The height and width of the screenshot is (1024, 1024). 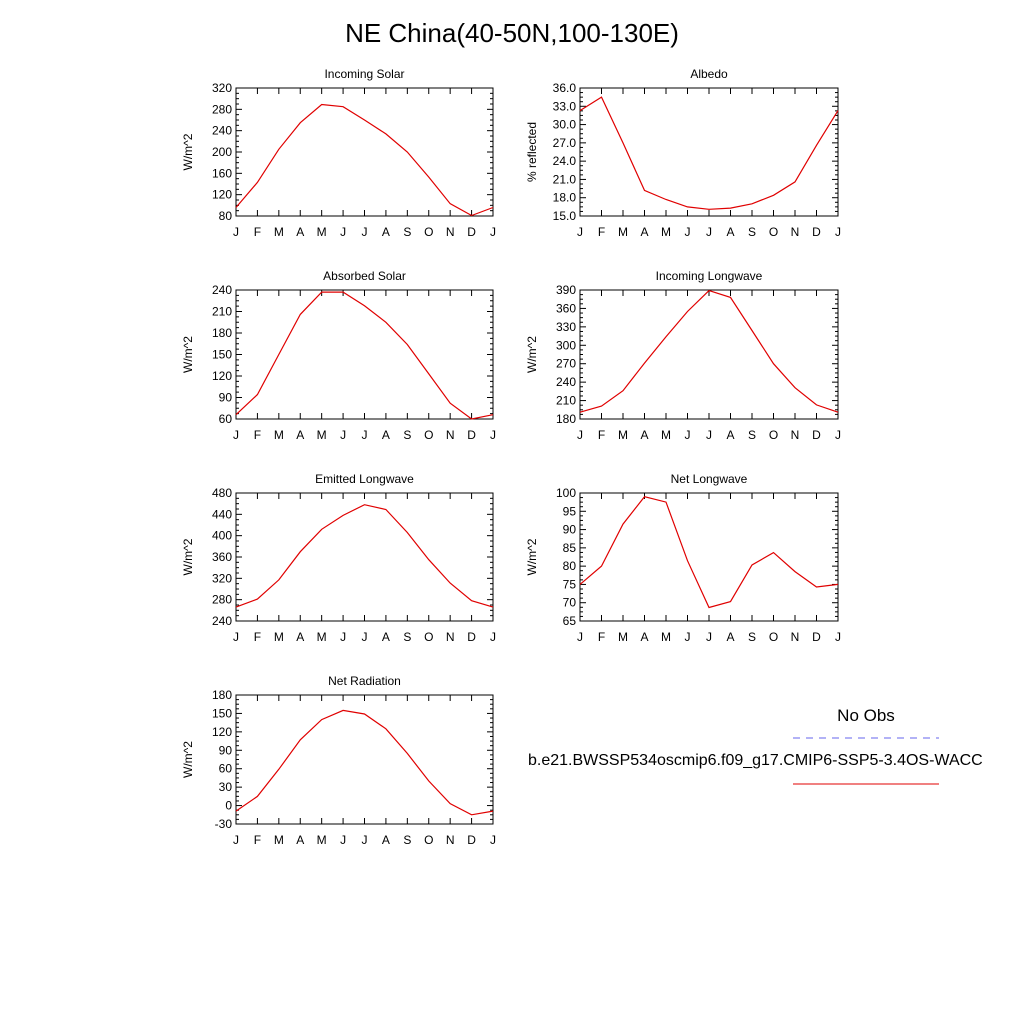 What do you see at coordinates (709, 276) in the screenshot?
I see `panel-title: Incoming Longwave` at bounding box center [709, 276].